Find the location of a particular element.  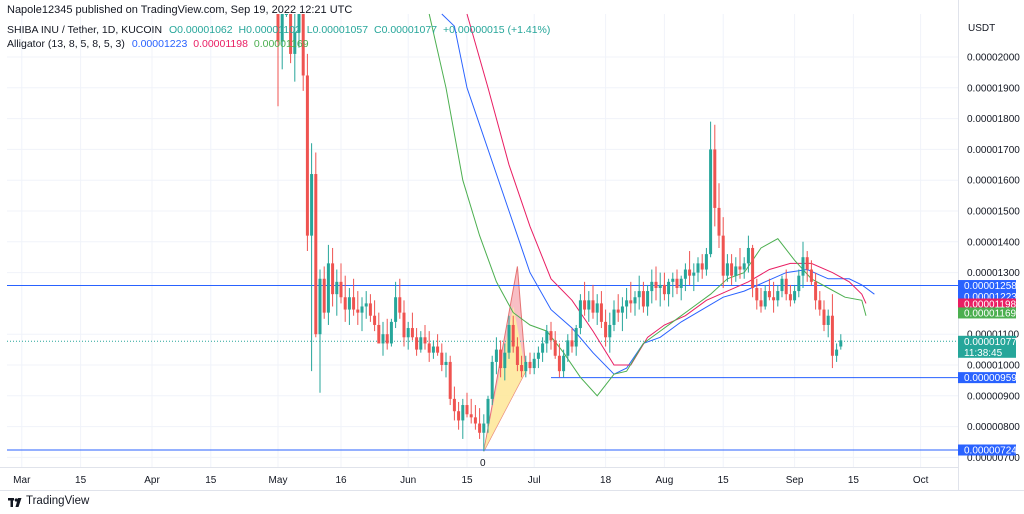

pattern-annotation: 0 is located at coordinates (503, 367).